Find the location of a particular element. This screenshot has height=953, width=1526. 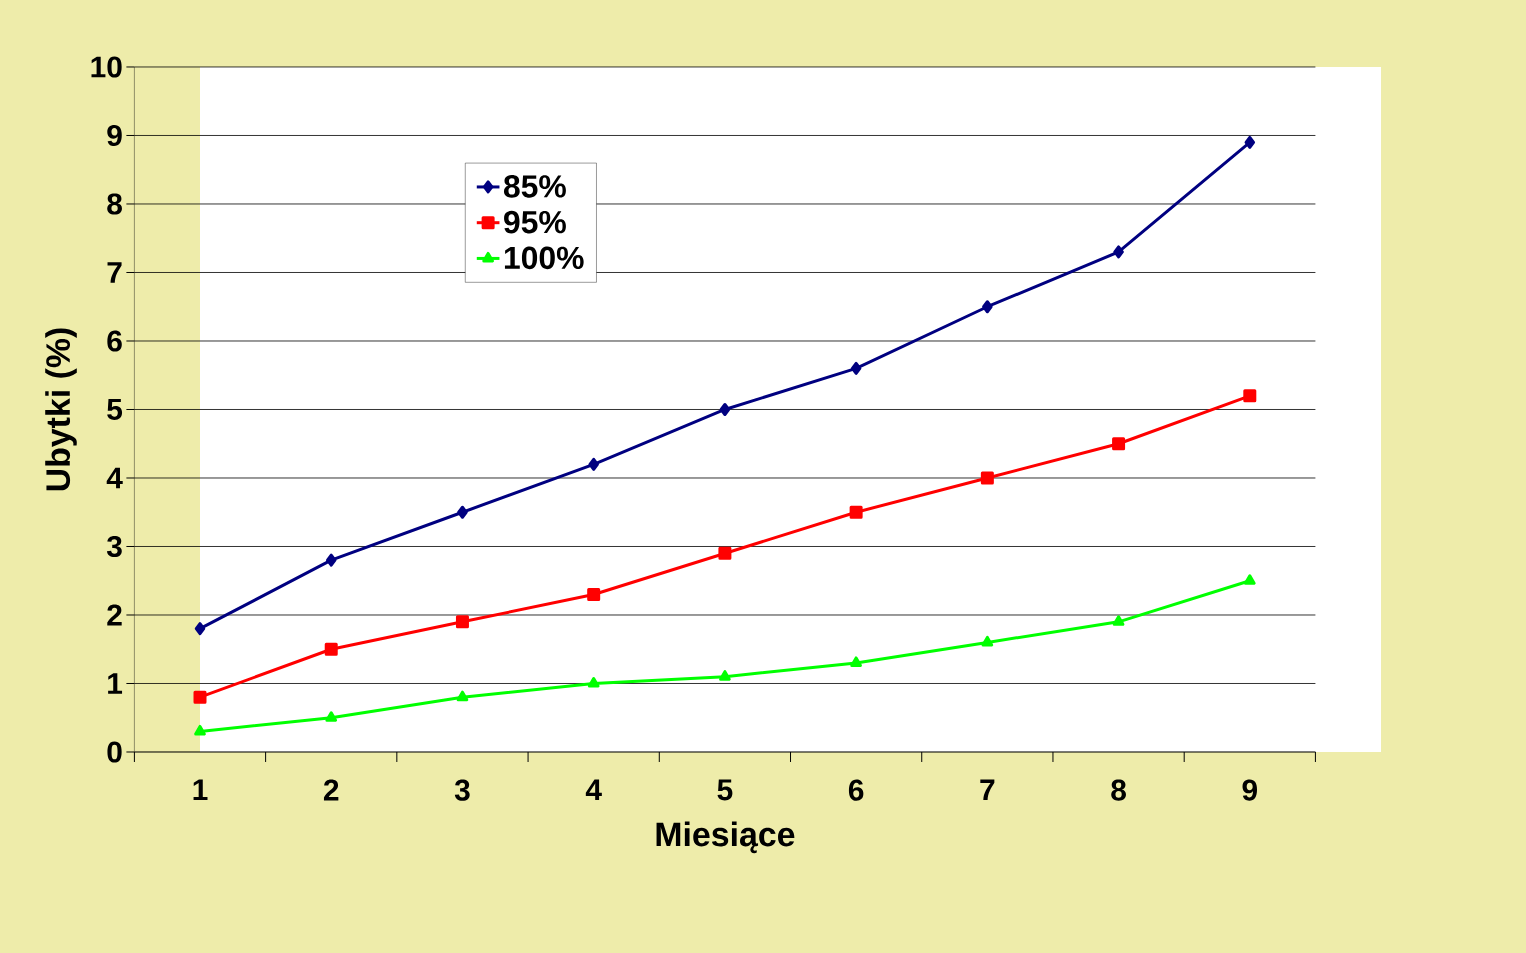

x-tick-label: 7 is located at coordinates (987, 790).